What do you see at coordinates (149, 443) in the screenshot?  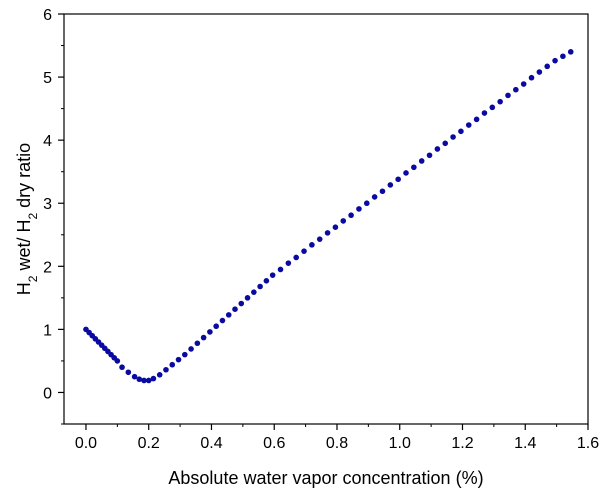 I see `x-tick-label: 0.2` at bounding box center [149, 443].